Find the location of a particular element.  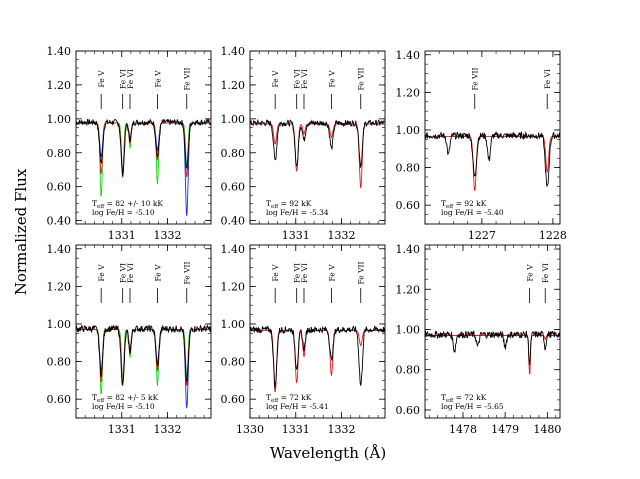

abundance-annotation: log Fe/H = -5.40 is located at coordinates (472, 212).